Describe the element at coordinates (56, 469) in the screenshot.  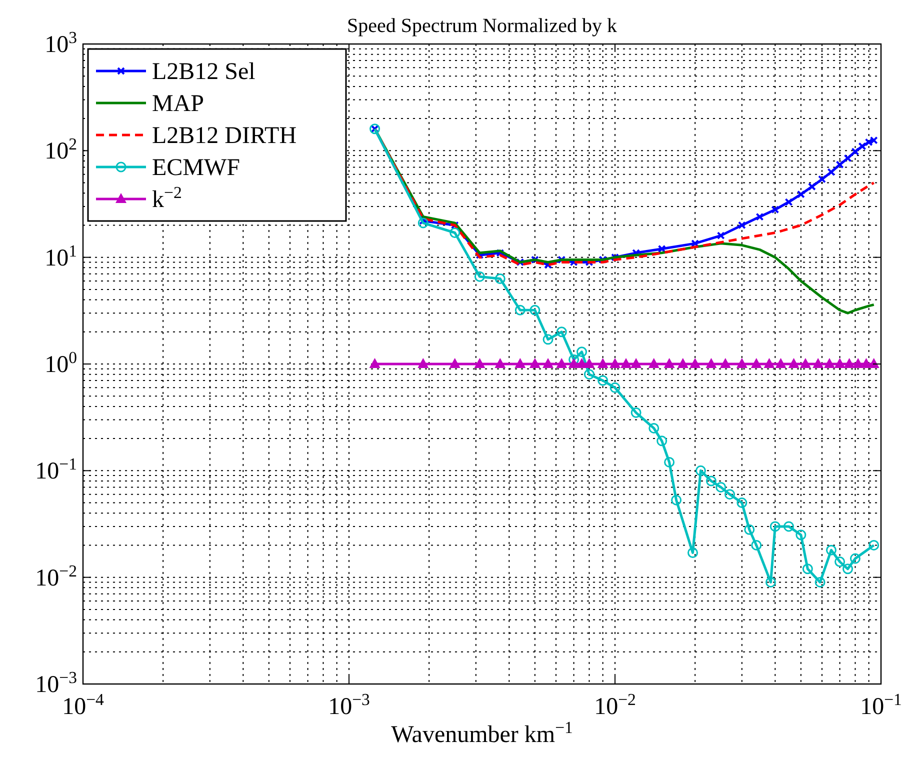
I see `y-tick-label: 10$^{−1}$` at that location.